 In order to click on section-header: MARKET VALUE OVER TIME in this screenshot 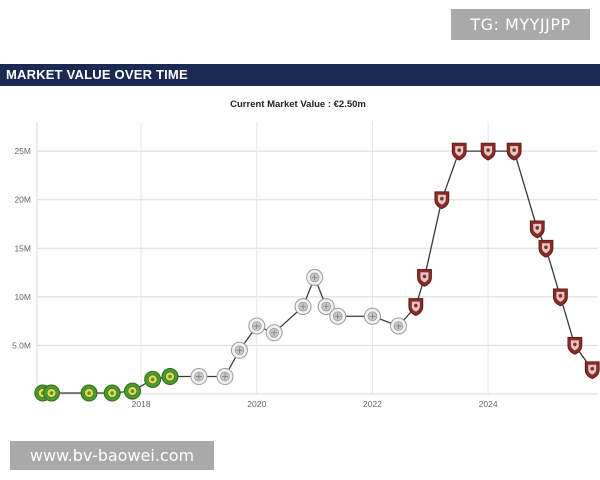, I will do `click(300, 75)`.